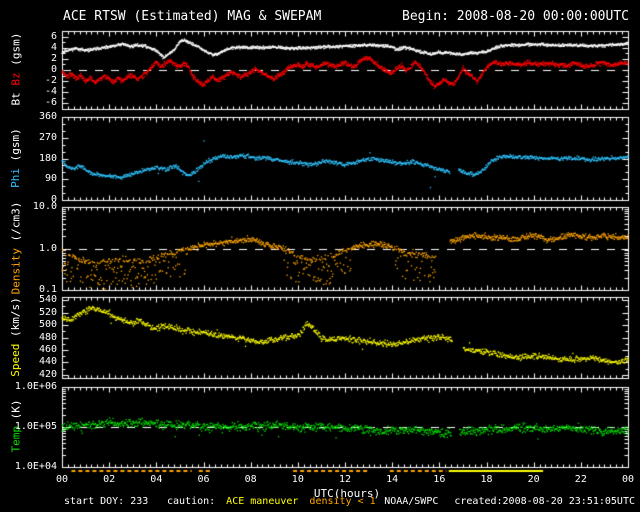 The height and width of the screenshot is (512, 640). I want to click on caution-density-label: density < 1, so click(342, 501).